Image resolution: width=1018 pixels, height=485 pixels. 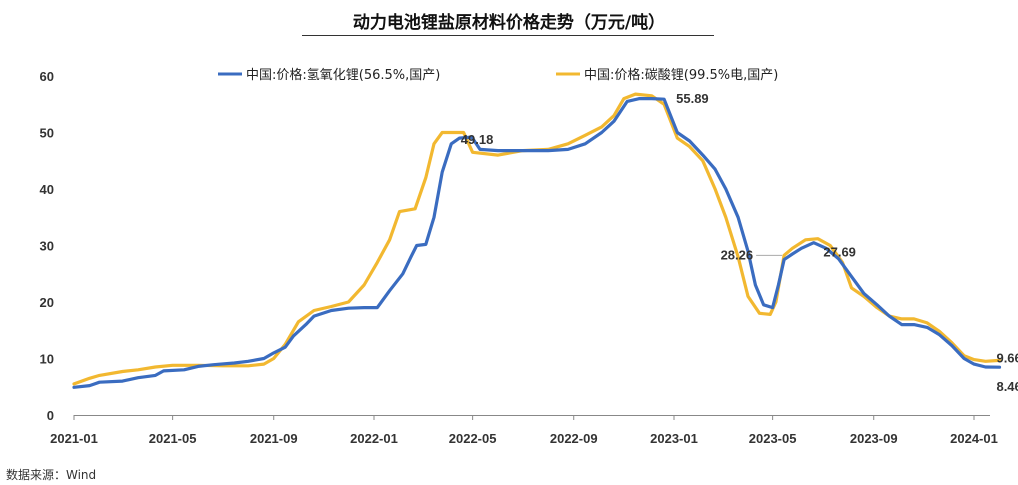 What do you see at coordinates (574, 438) in the screenshot?
I see `x-tick-label: 2022-09` at bounding box center [574, 438].